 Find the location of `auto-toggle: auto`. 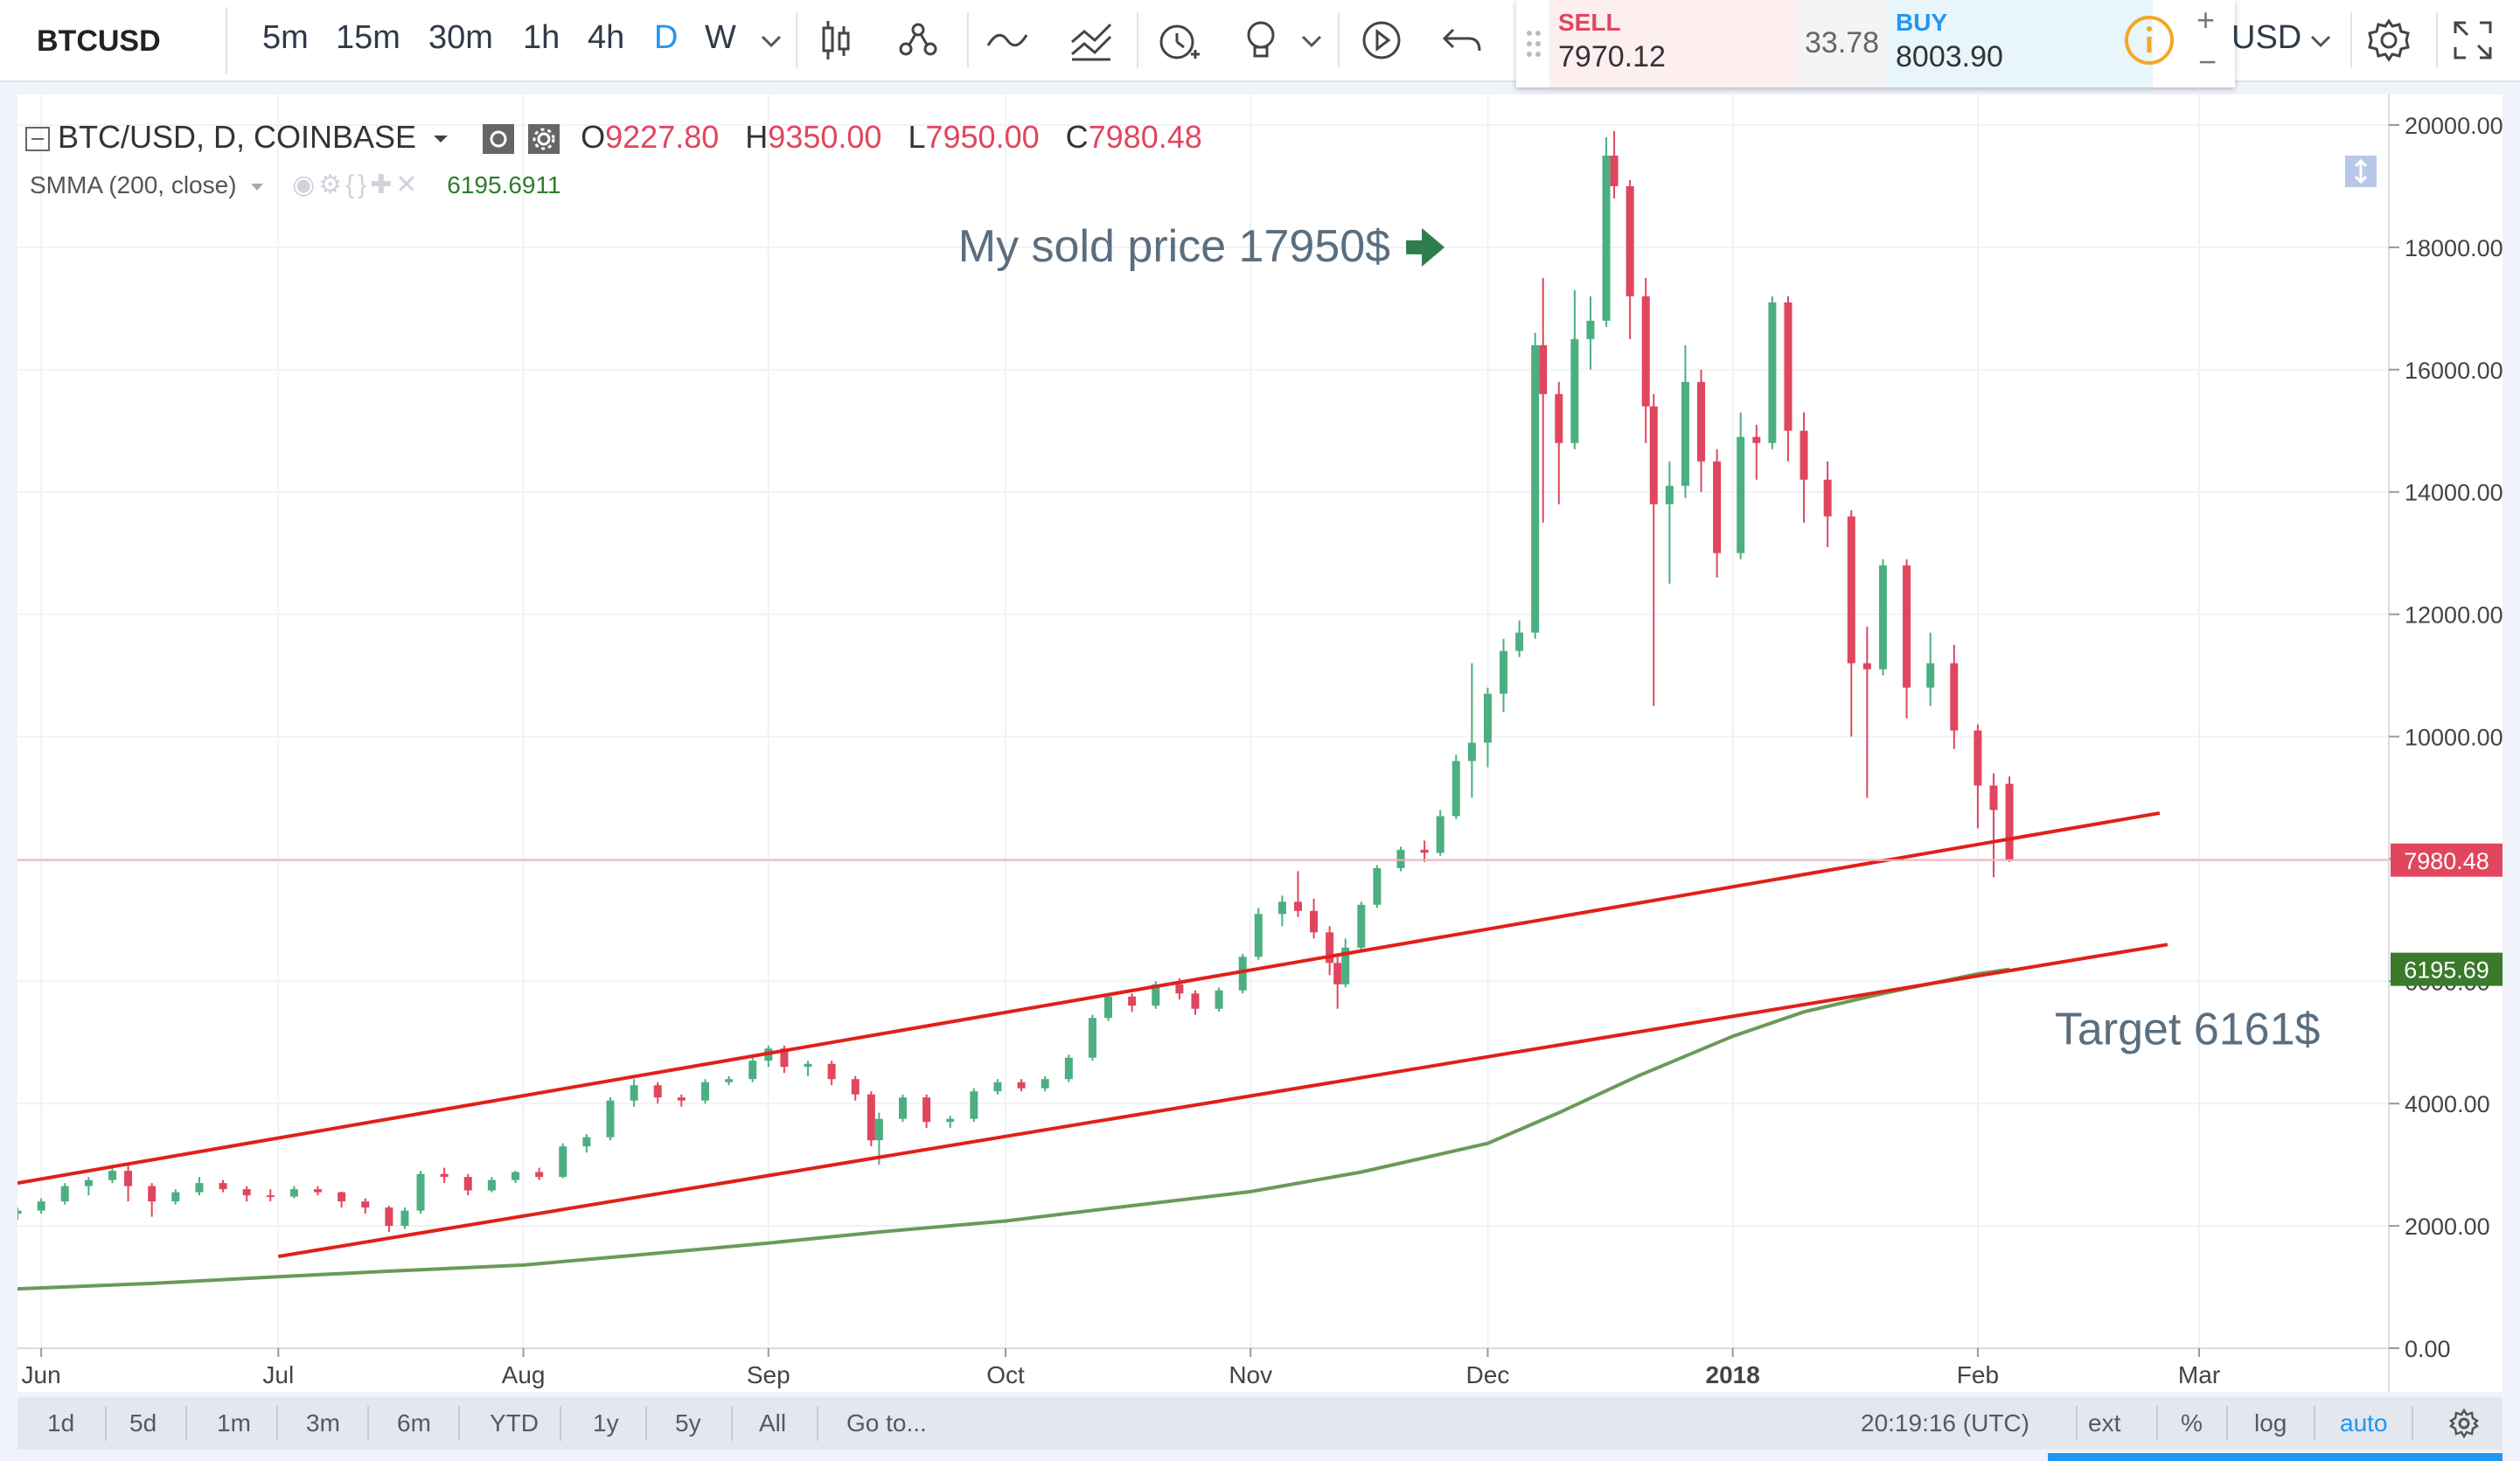

auto-toggle: auto is located at coordinates (2364, 1423).